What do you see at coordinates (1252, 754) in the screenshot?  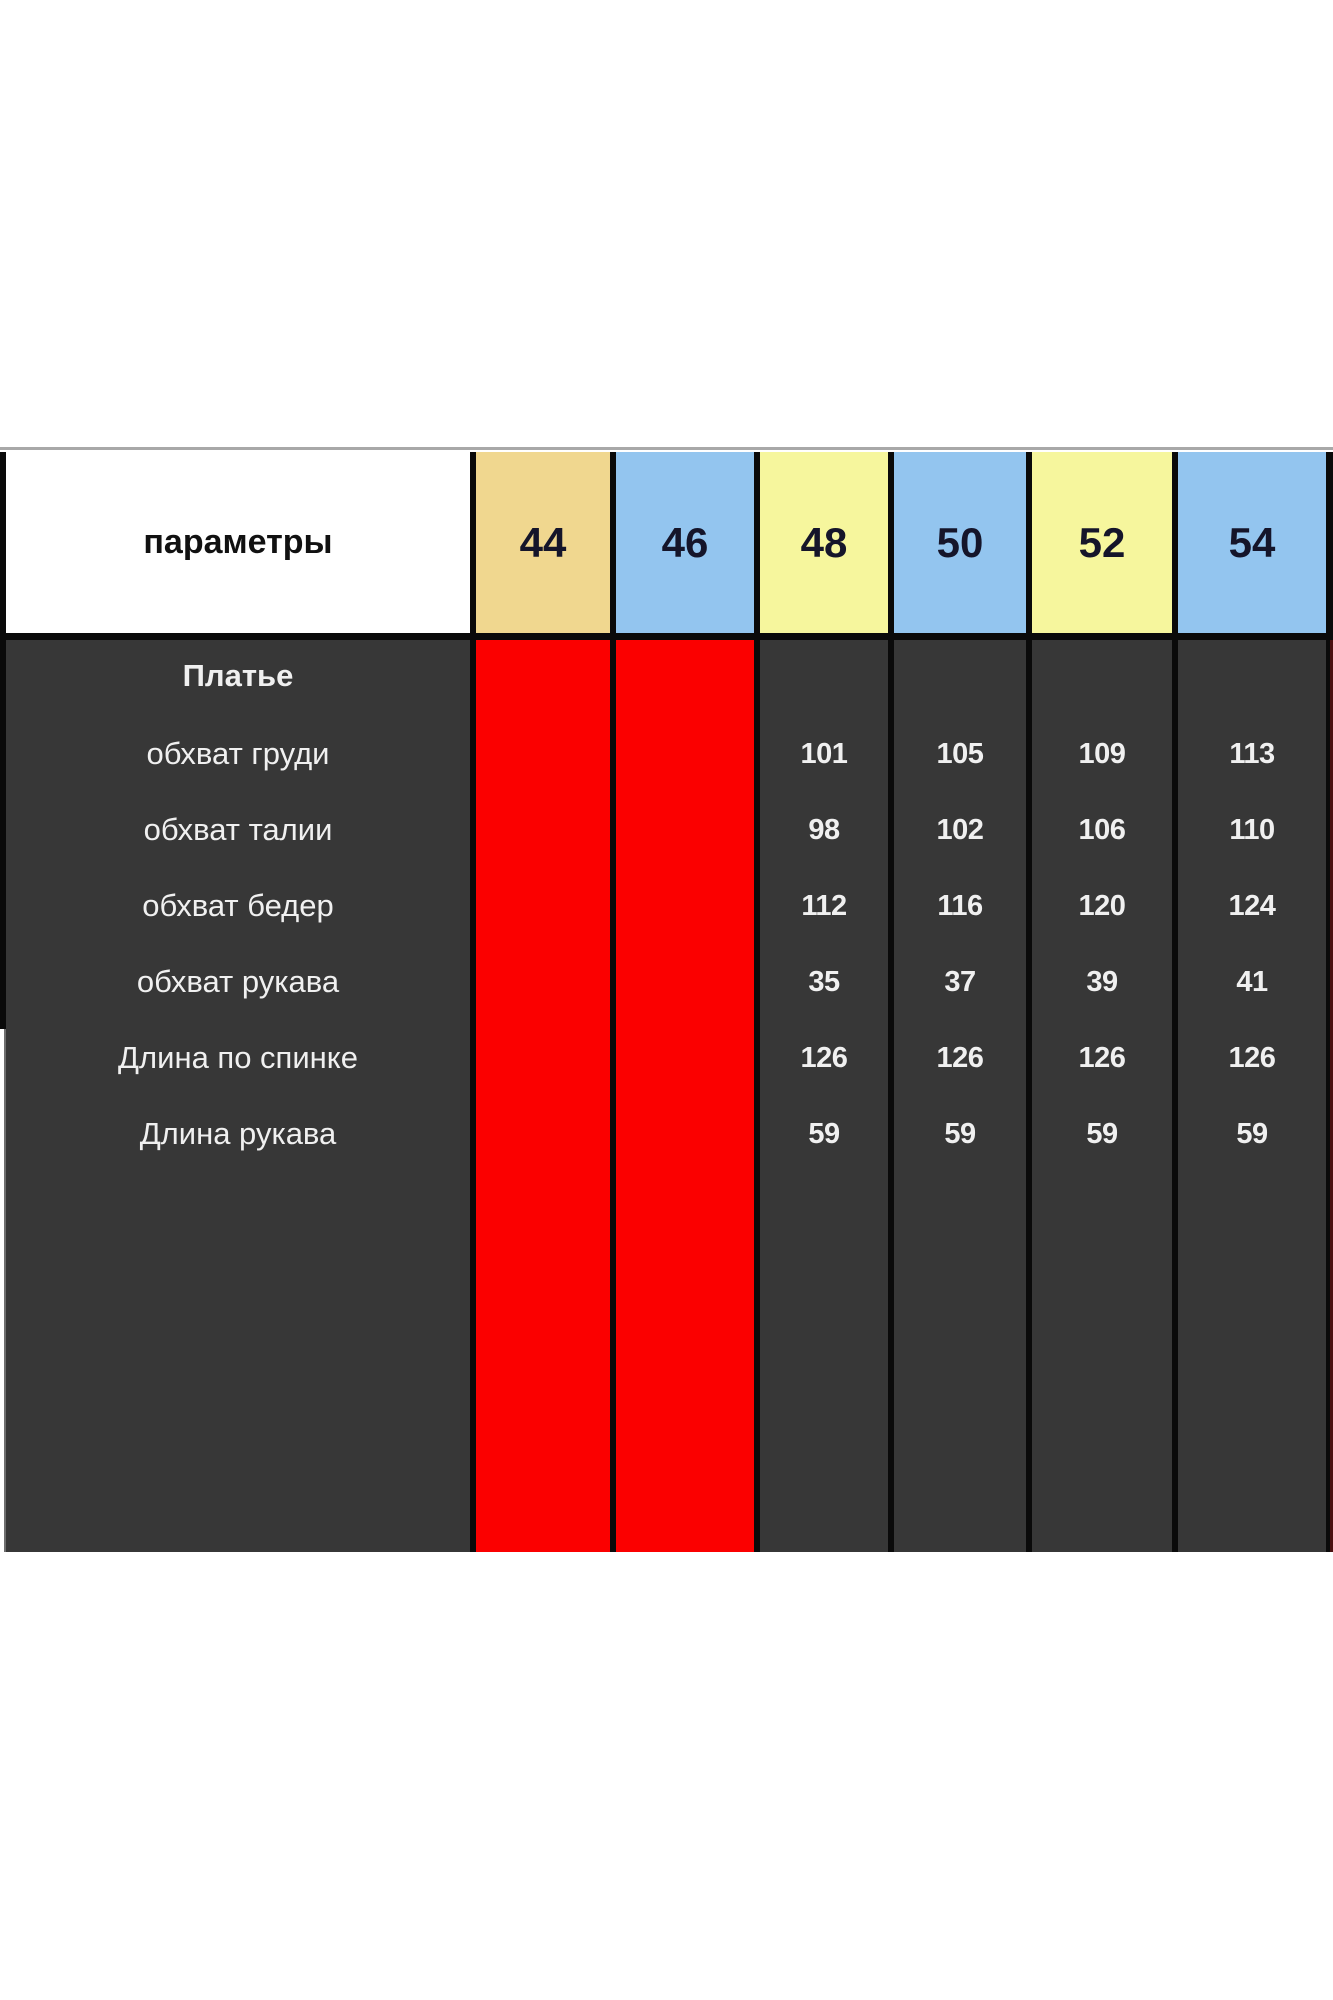 I see `value-cell: 113` at bounding box center [1252, 754].